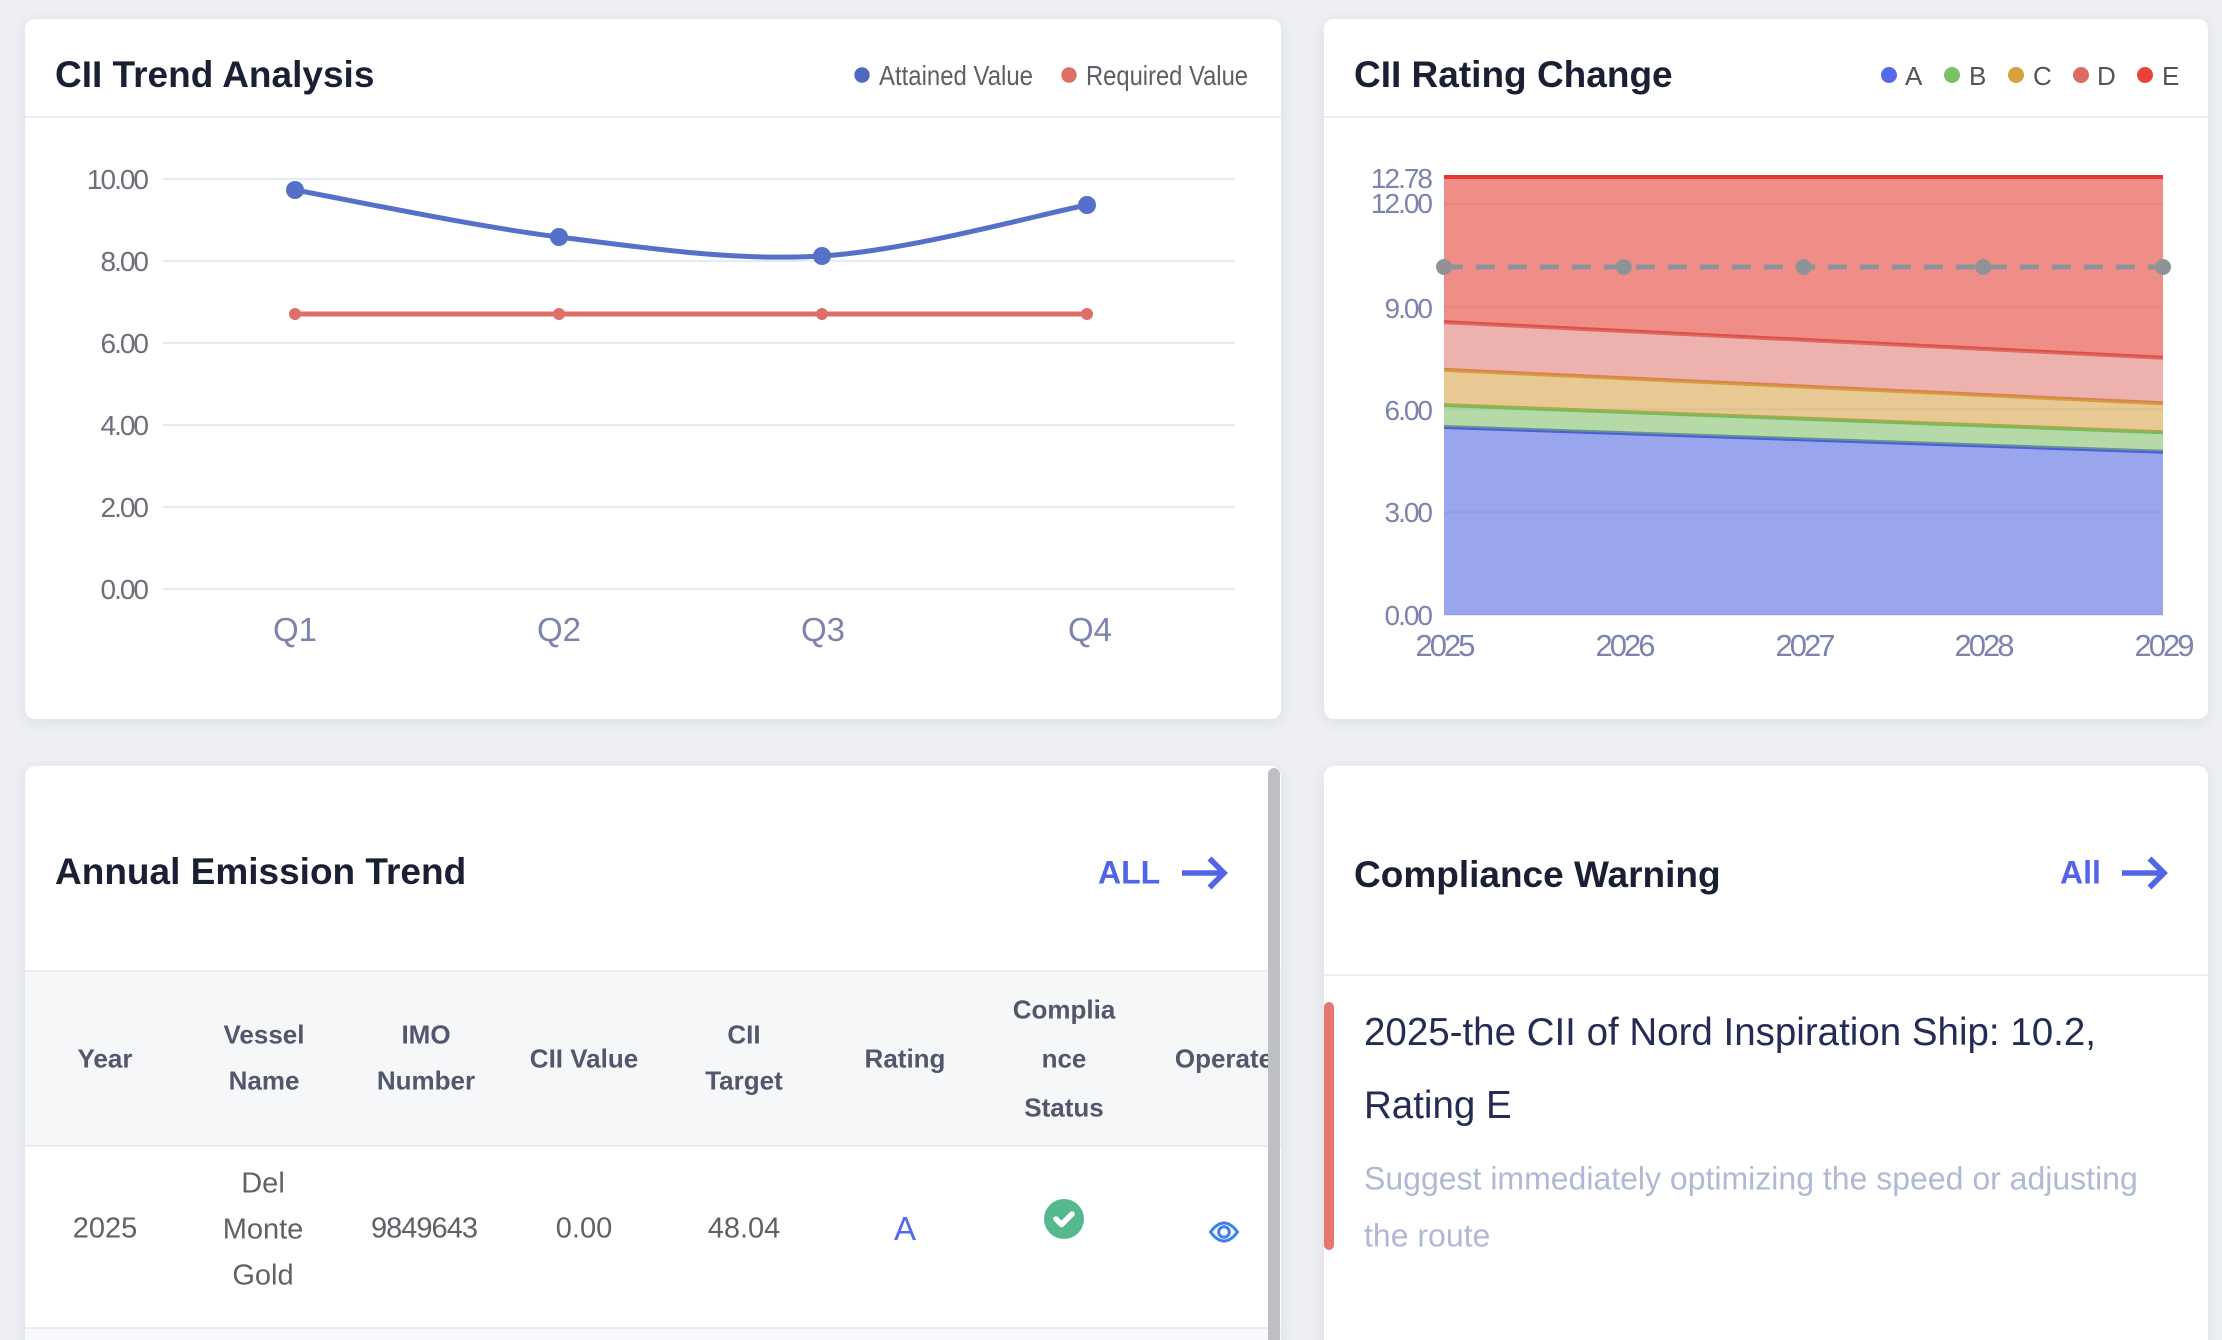  What do you see at coordinates (559, 629) in the screenshot?
I see `svg-text: Q2` at bounding box center [559, 629].